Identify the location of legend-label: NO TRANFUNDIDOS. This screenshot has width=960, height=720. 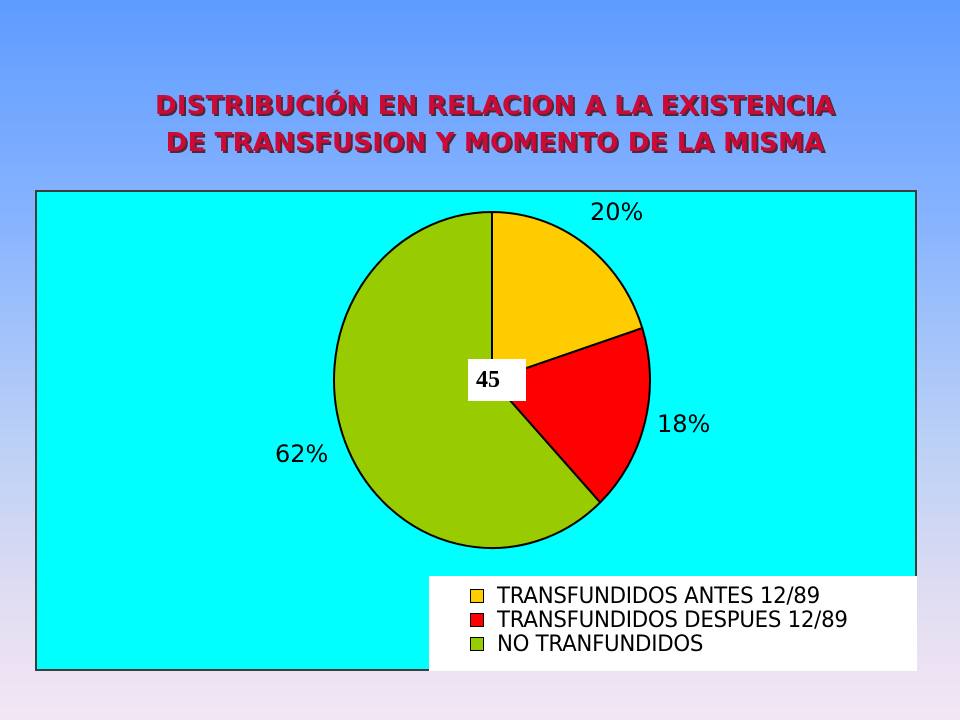
(600, 644).